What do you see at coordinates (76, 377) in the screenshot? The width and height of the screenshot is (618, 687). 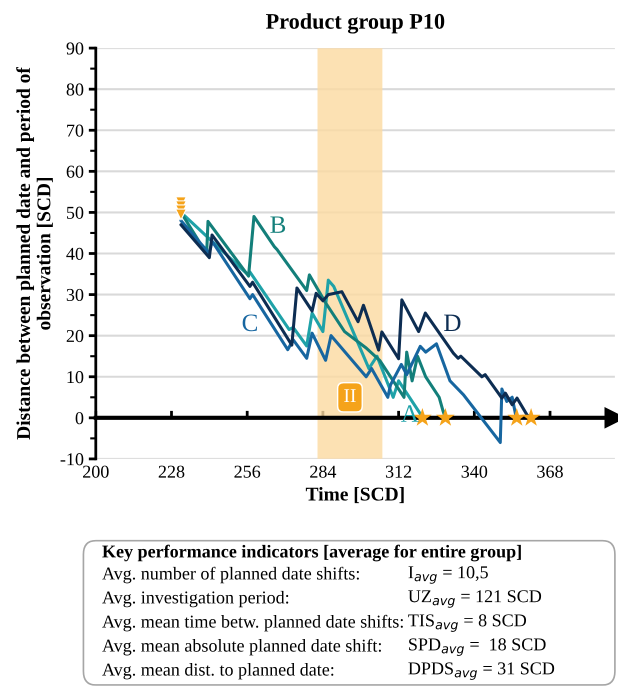 I see `y-tick-label: 10` at bounding box center [76, 377].